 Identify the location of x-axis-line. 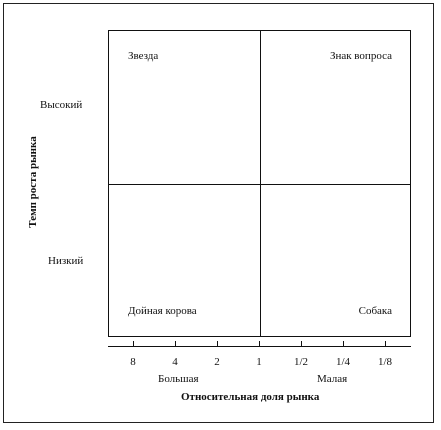
(259, 346).